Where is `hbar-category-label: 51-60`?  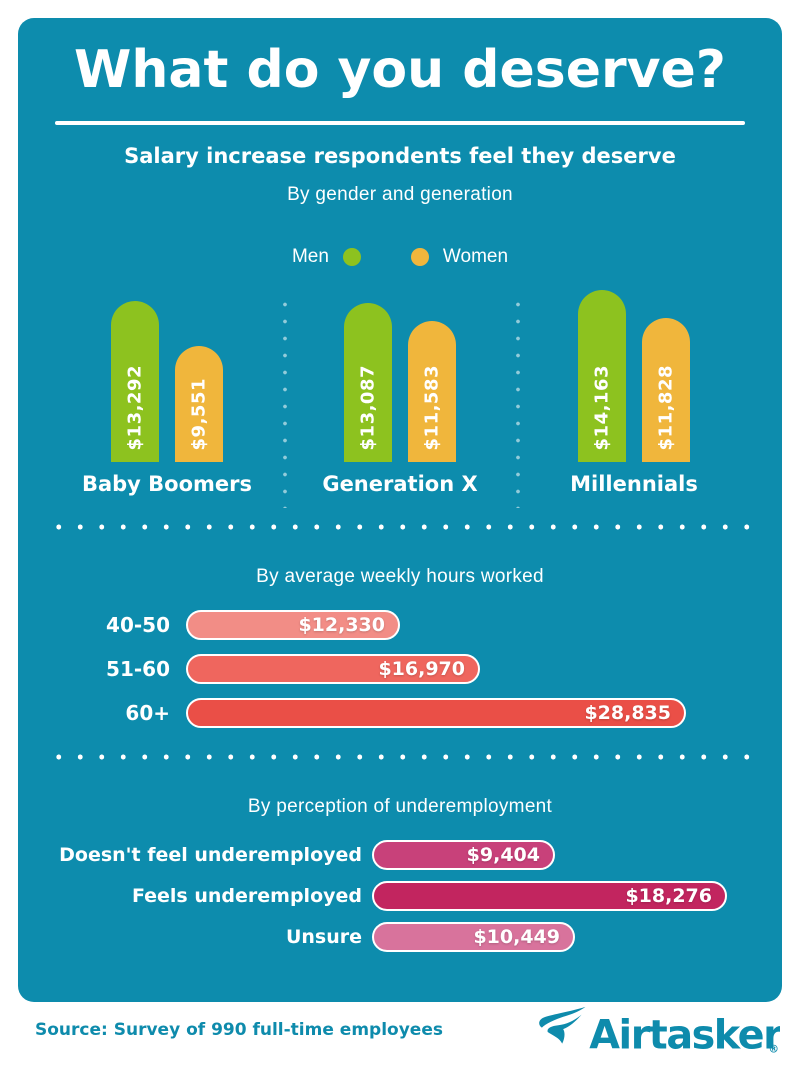
hbar-category-label: 51-60 is located at coordinates (138, 669).